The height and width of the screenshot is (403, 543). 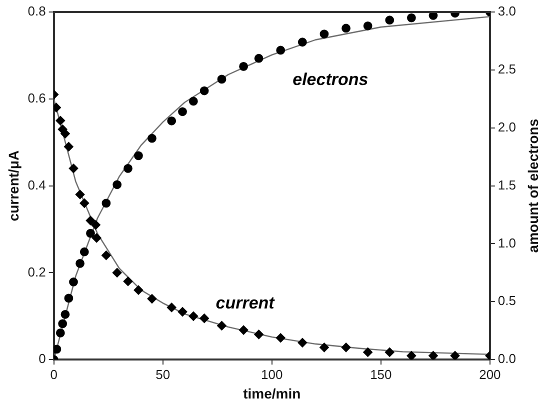 I want to click on x-tick-label: 0, so click(x=54, y=374).